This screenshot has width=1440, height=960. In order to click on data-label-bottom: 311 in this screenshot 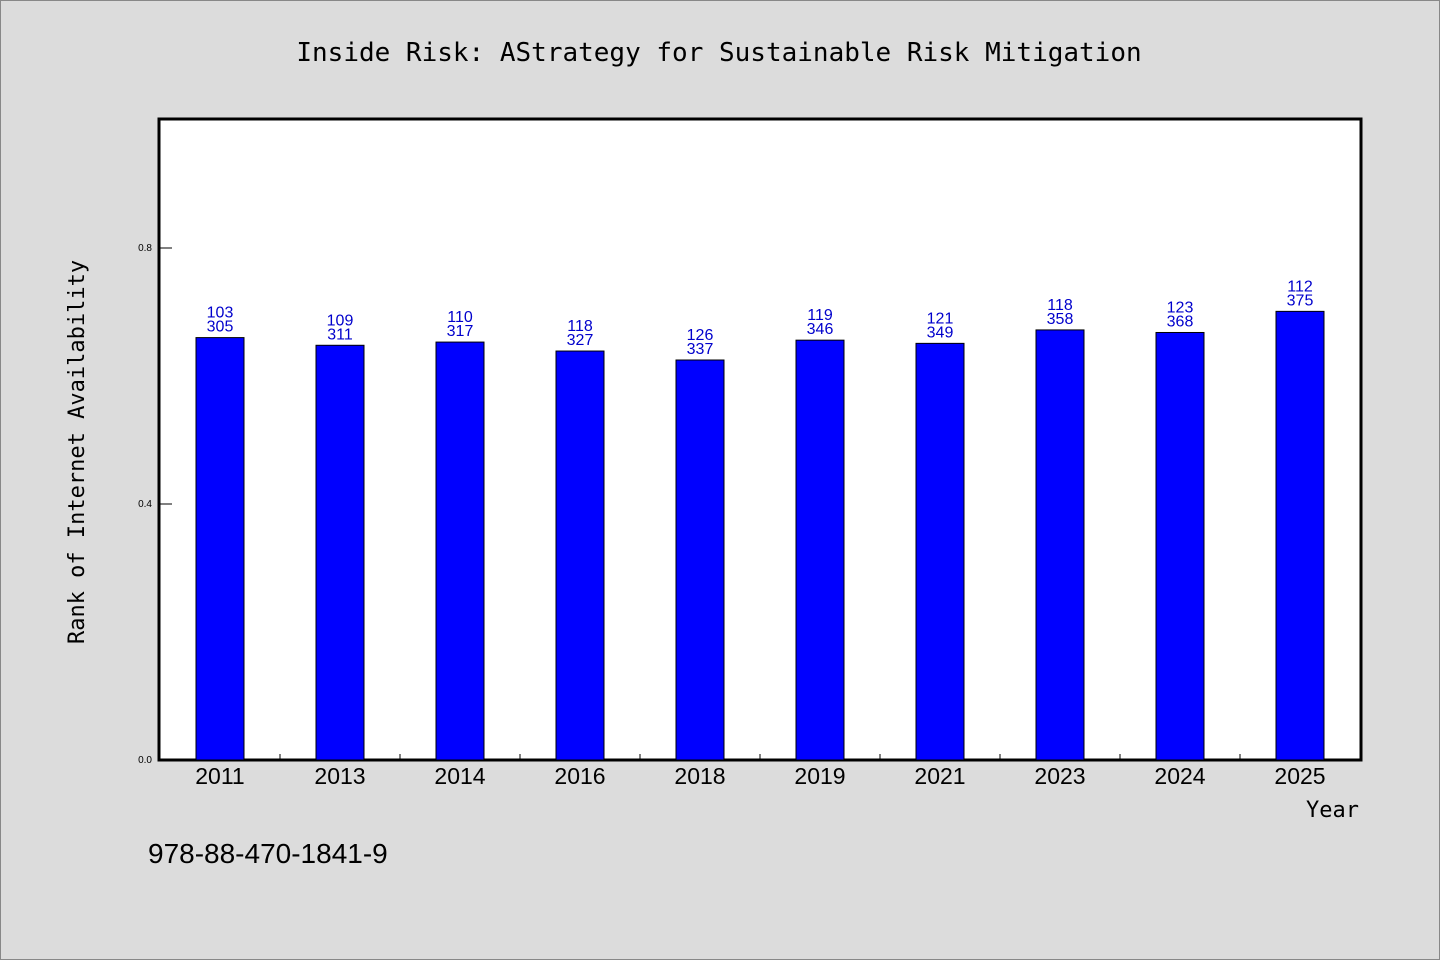, I will do `click(340, 334)`.